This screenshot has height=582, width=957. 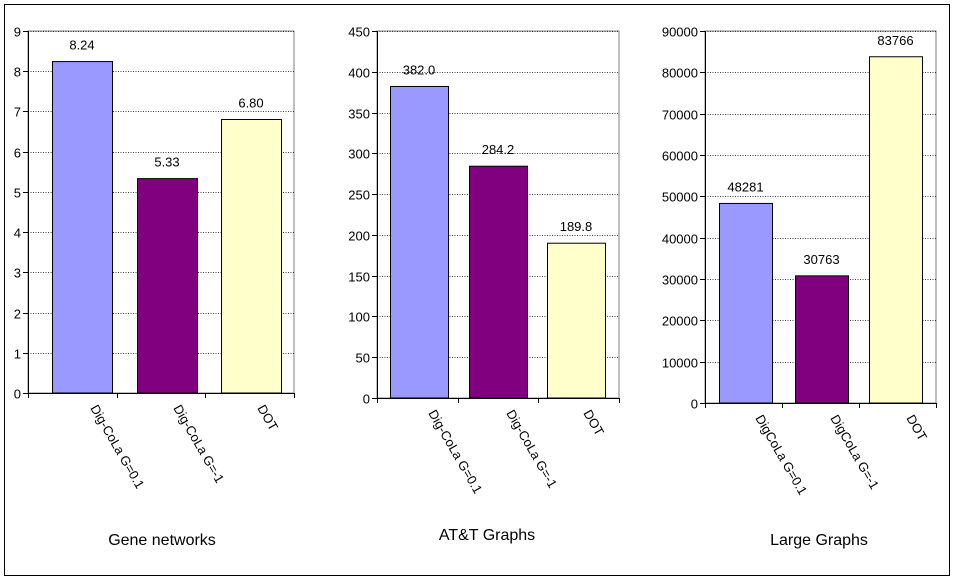 I want to click on y-tick-label: 5, so click(x=17, y=193).